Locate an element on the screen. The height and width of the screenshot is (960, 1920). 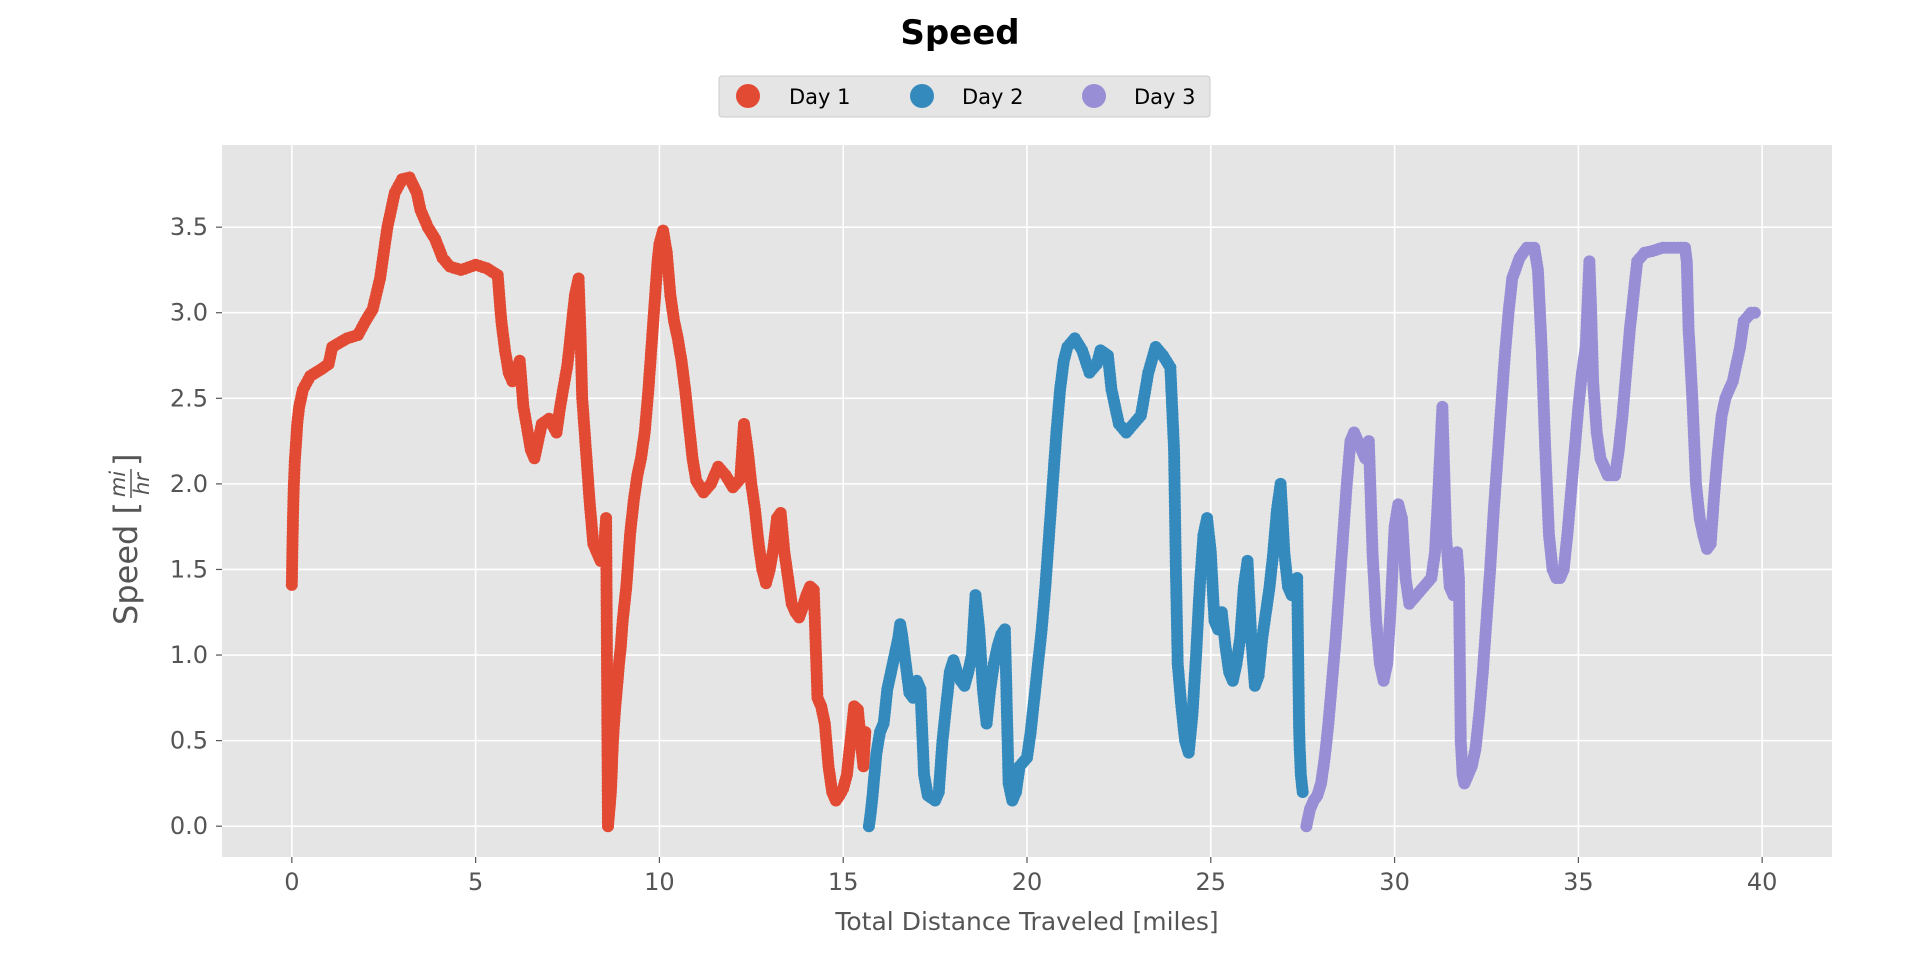
x-axis-label: Total Distance Traveled [miles] is located at coordinates (1026, 921).